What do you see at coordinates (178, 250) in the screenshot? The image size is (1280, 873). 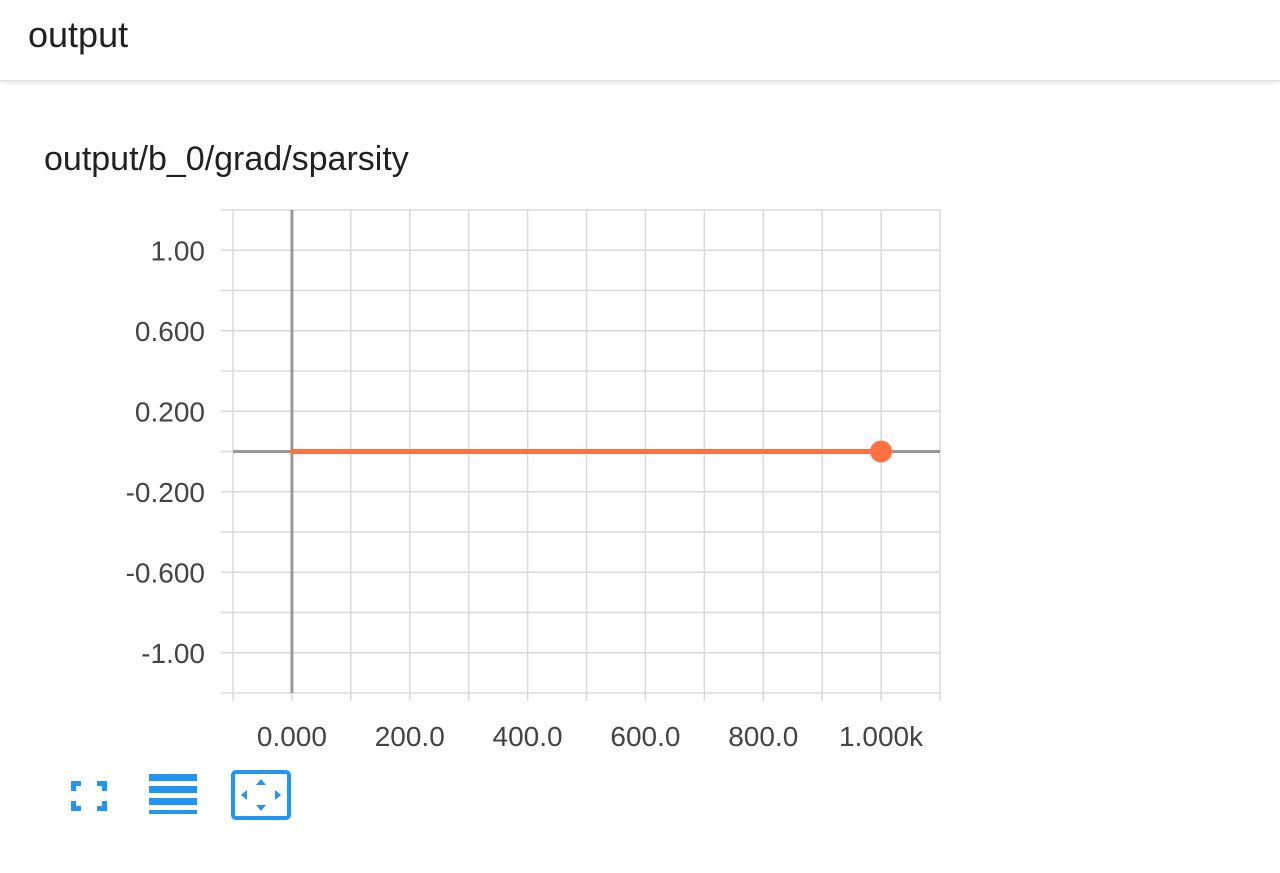 I see `y-tick-label: 1.00` at bounding box center [178, 250].